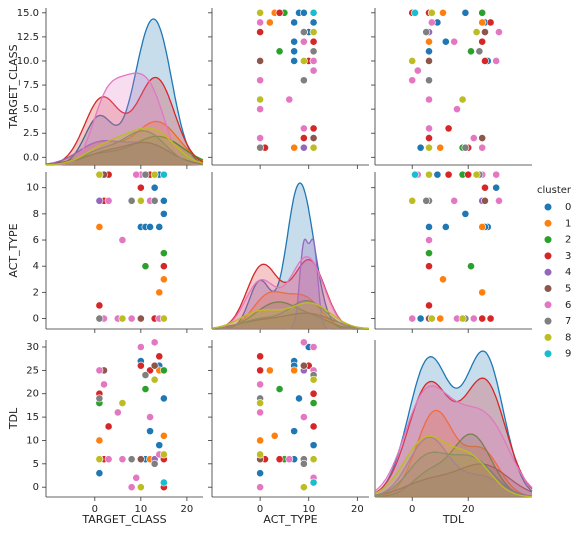  What do you see at coordinates (32, 370) in the screenshot?
I see `y-tick-label: 25` at bounding box center [32, 370].